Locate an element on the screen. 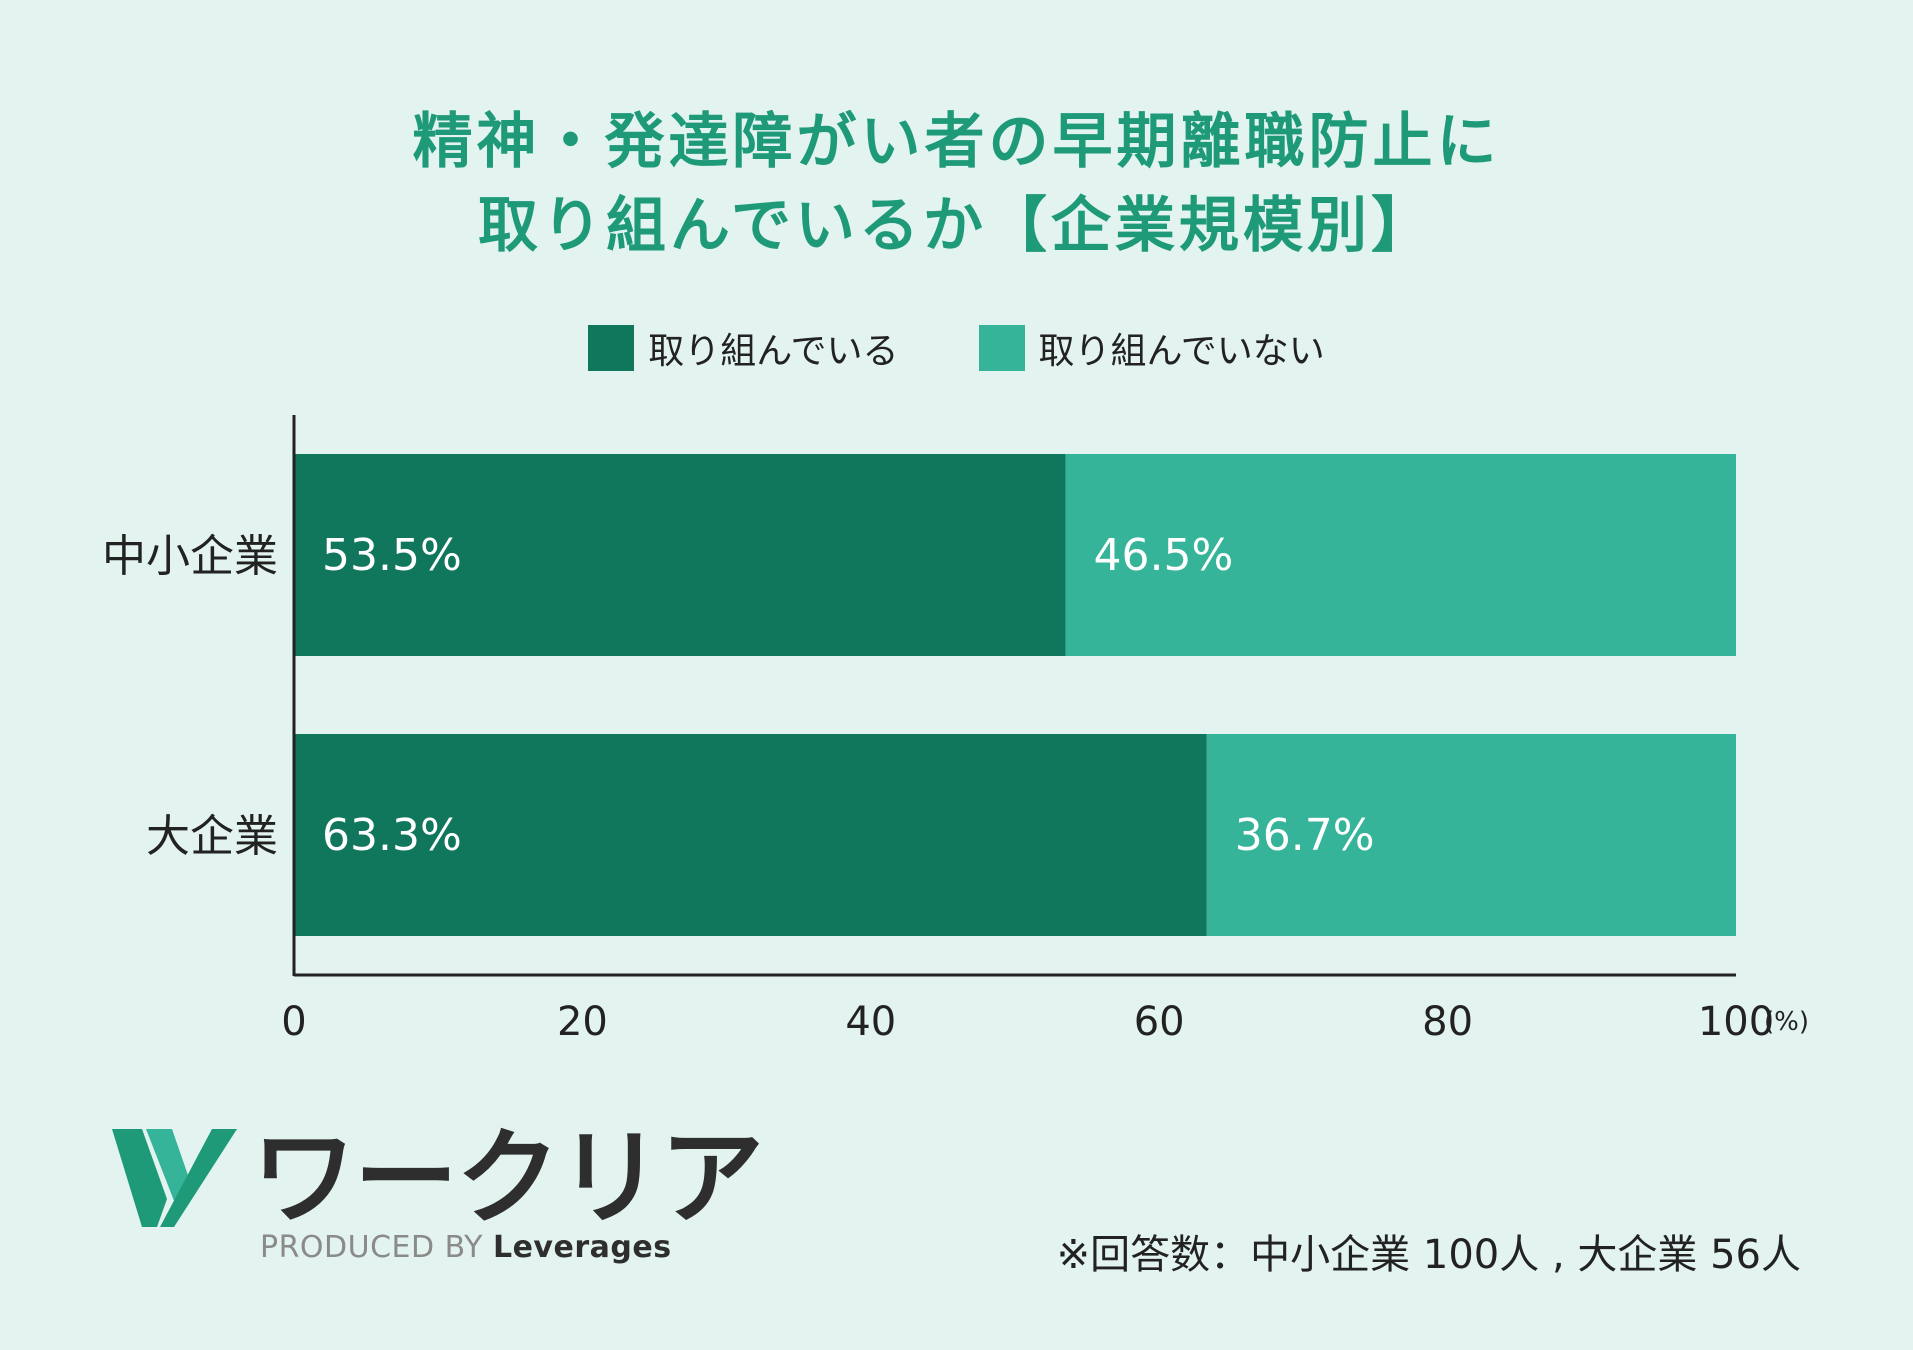  produced-by-label: PRODUCED BY is located at coordinates (371, 1247).